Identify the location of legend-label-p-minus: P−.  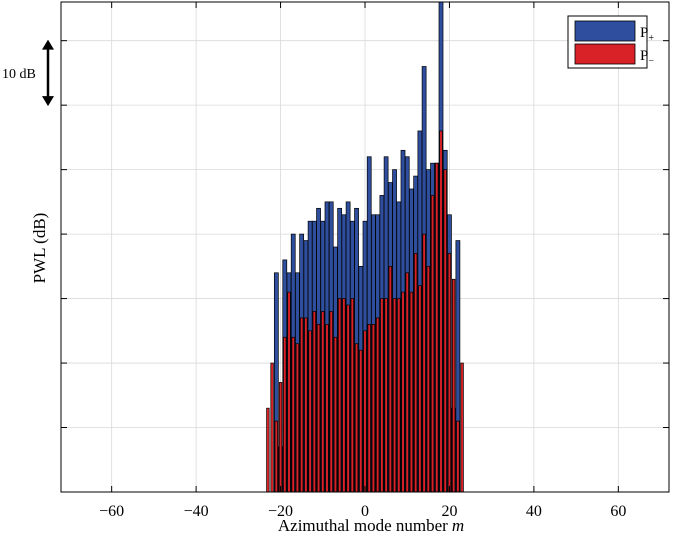
(647, 57).